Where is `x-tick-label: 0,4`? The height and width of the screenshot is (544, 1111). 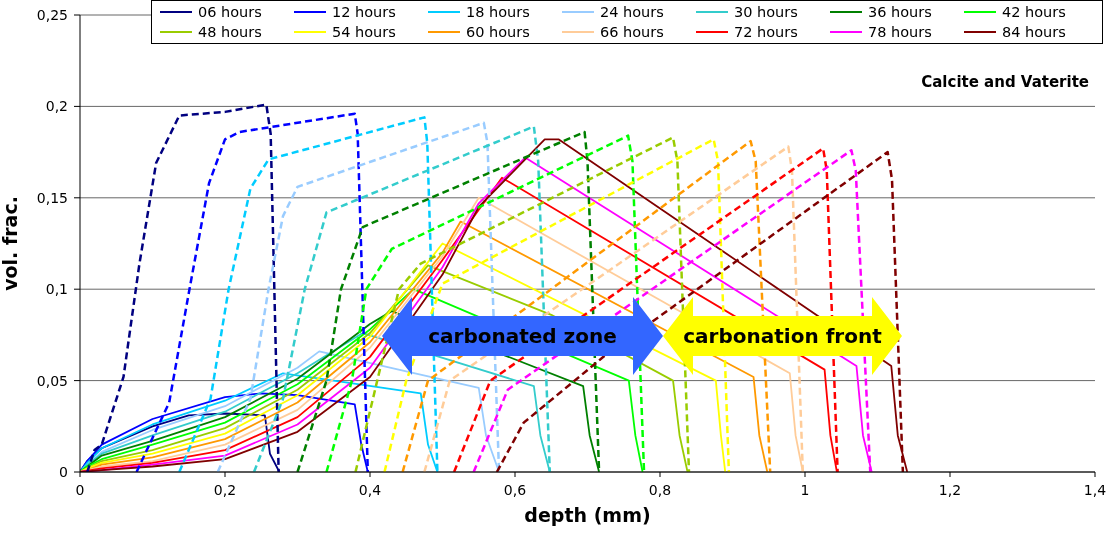
x-tick-label: 0,4 is located at coordinates (370, 490).